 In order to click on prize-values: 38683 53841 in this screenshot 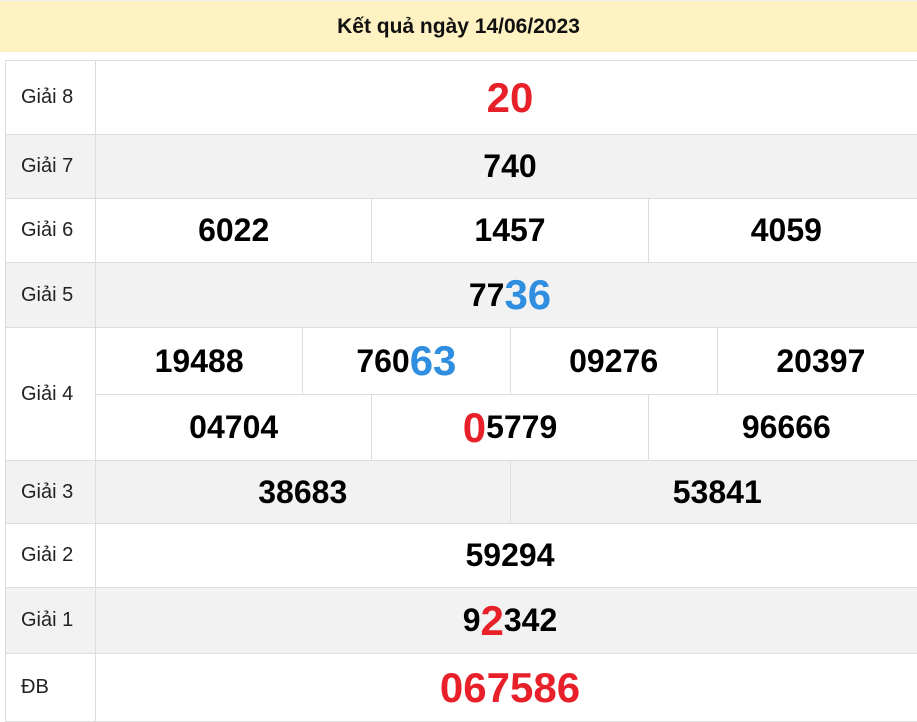, I will do `click(506, 492)`.